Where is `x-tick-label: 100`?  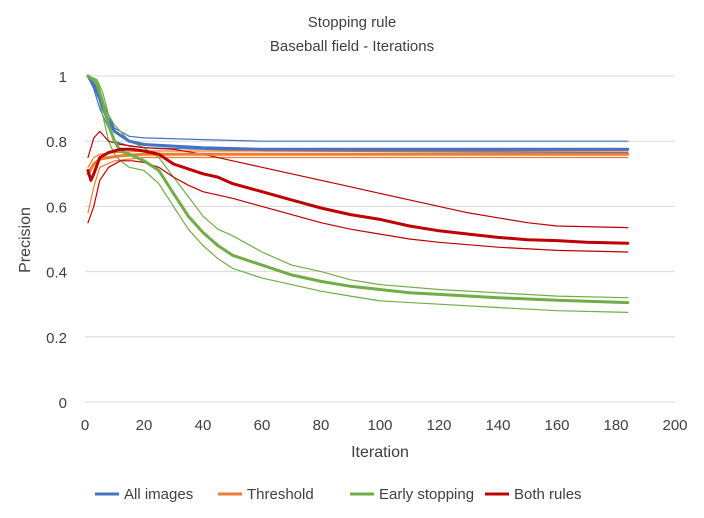 x-tick-label: 100 is located at coordinates (379, 425).